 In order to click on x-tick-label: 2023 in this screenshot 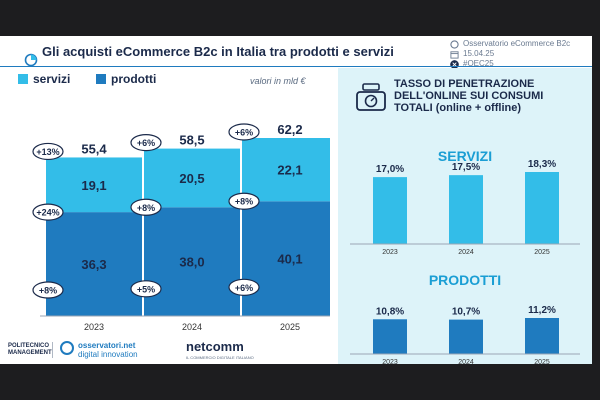, I will do `click(94, 327)`.